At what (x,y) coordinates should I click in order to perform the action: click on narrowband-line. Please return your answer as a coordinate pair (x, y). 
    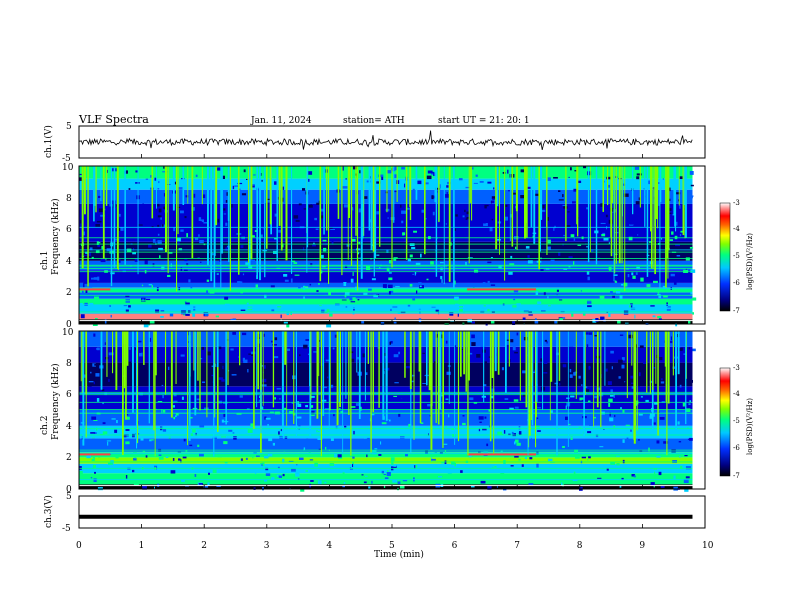
    Looking at the image, I should click on (386, 265).